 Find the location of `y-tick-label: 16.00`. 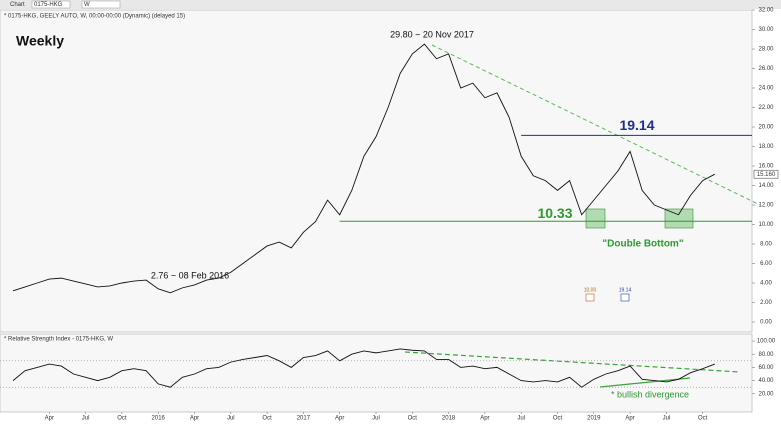

y-tick-label: 16.00 is located at coordinates (766, 167).